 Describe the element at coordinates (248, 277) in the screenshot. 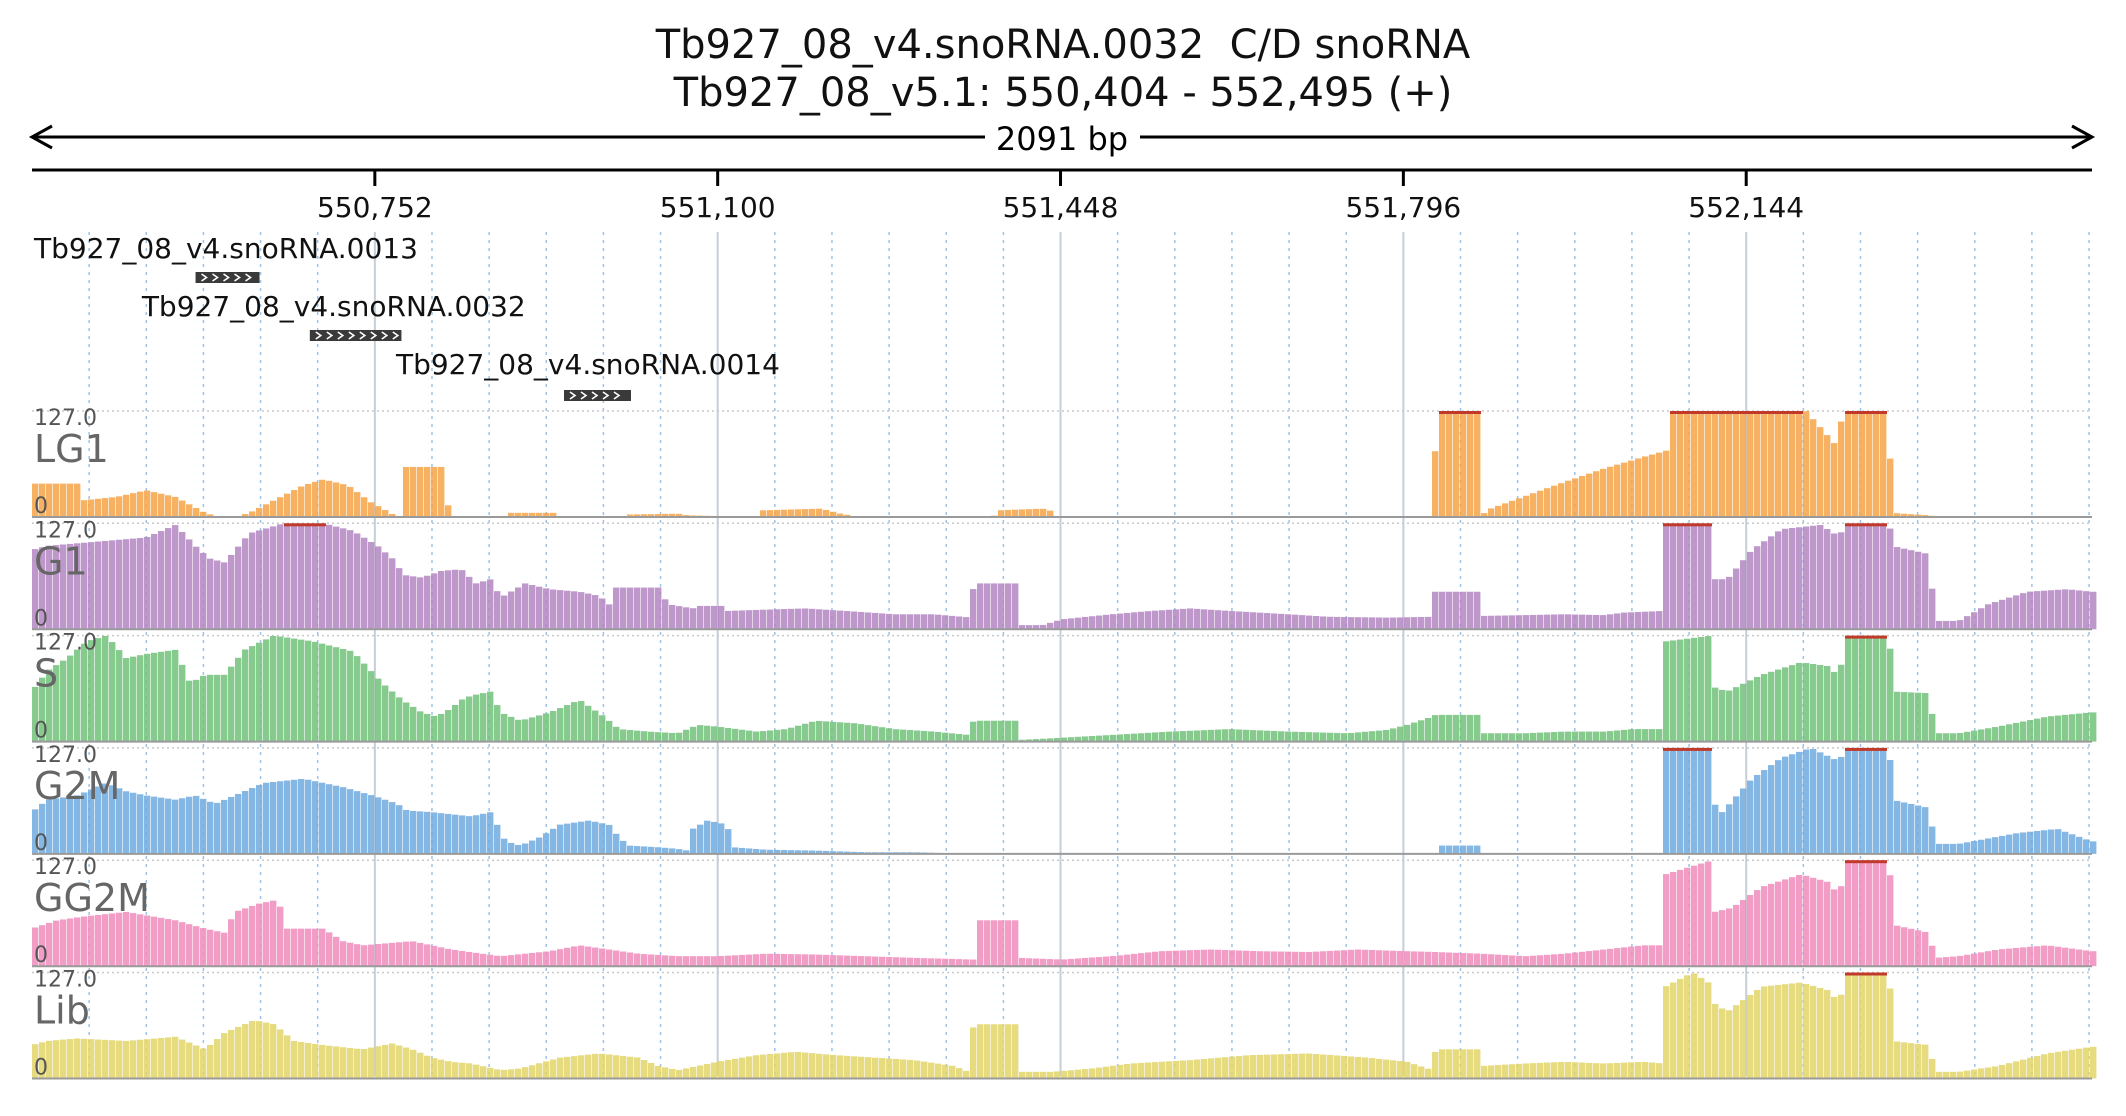

I see `feature-tb927-08-v4-snorna-0013-strand-arrow` at that location.